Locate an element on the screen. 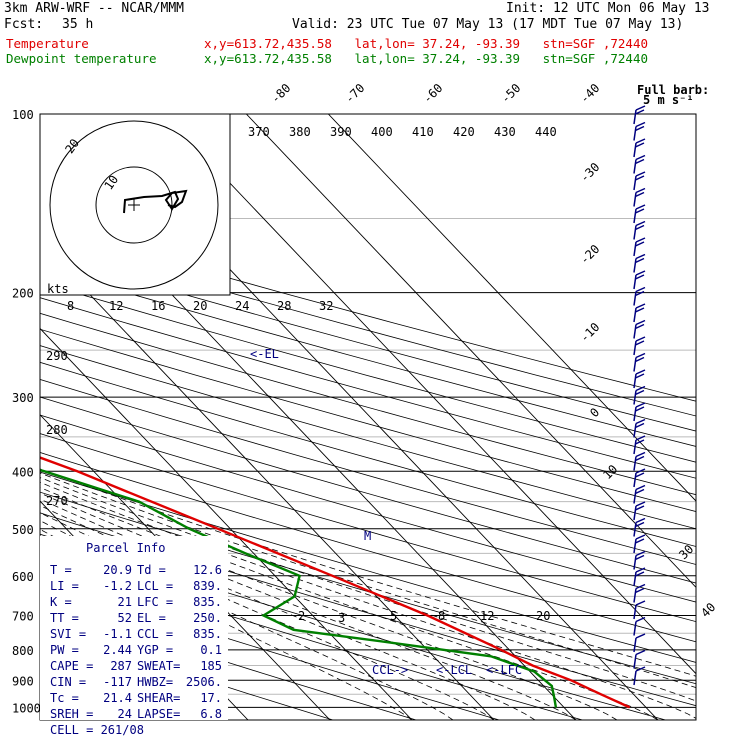  full-barb-label: Full barb: is located at coordinates (673, 90).